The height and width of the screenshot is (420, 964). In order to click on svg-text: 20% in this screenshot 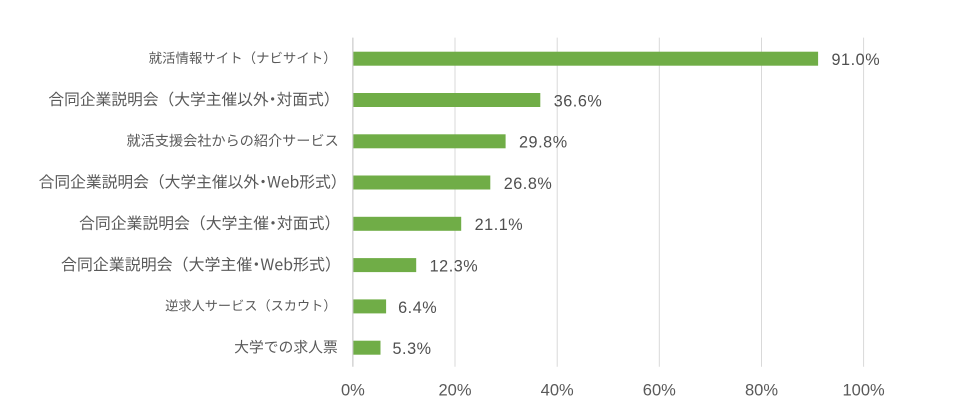, I will do `click(454, 391)`.